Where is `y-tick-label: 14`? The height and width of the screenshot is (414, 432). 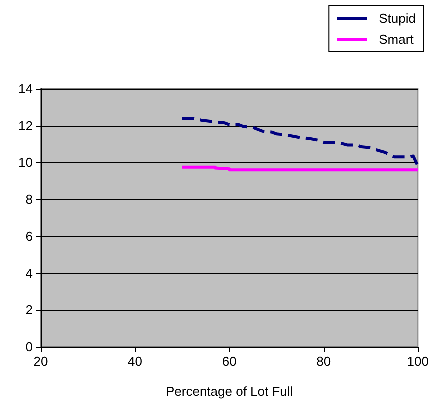 y-tick-label: 14 is located at coordinates (25, 89).